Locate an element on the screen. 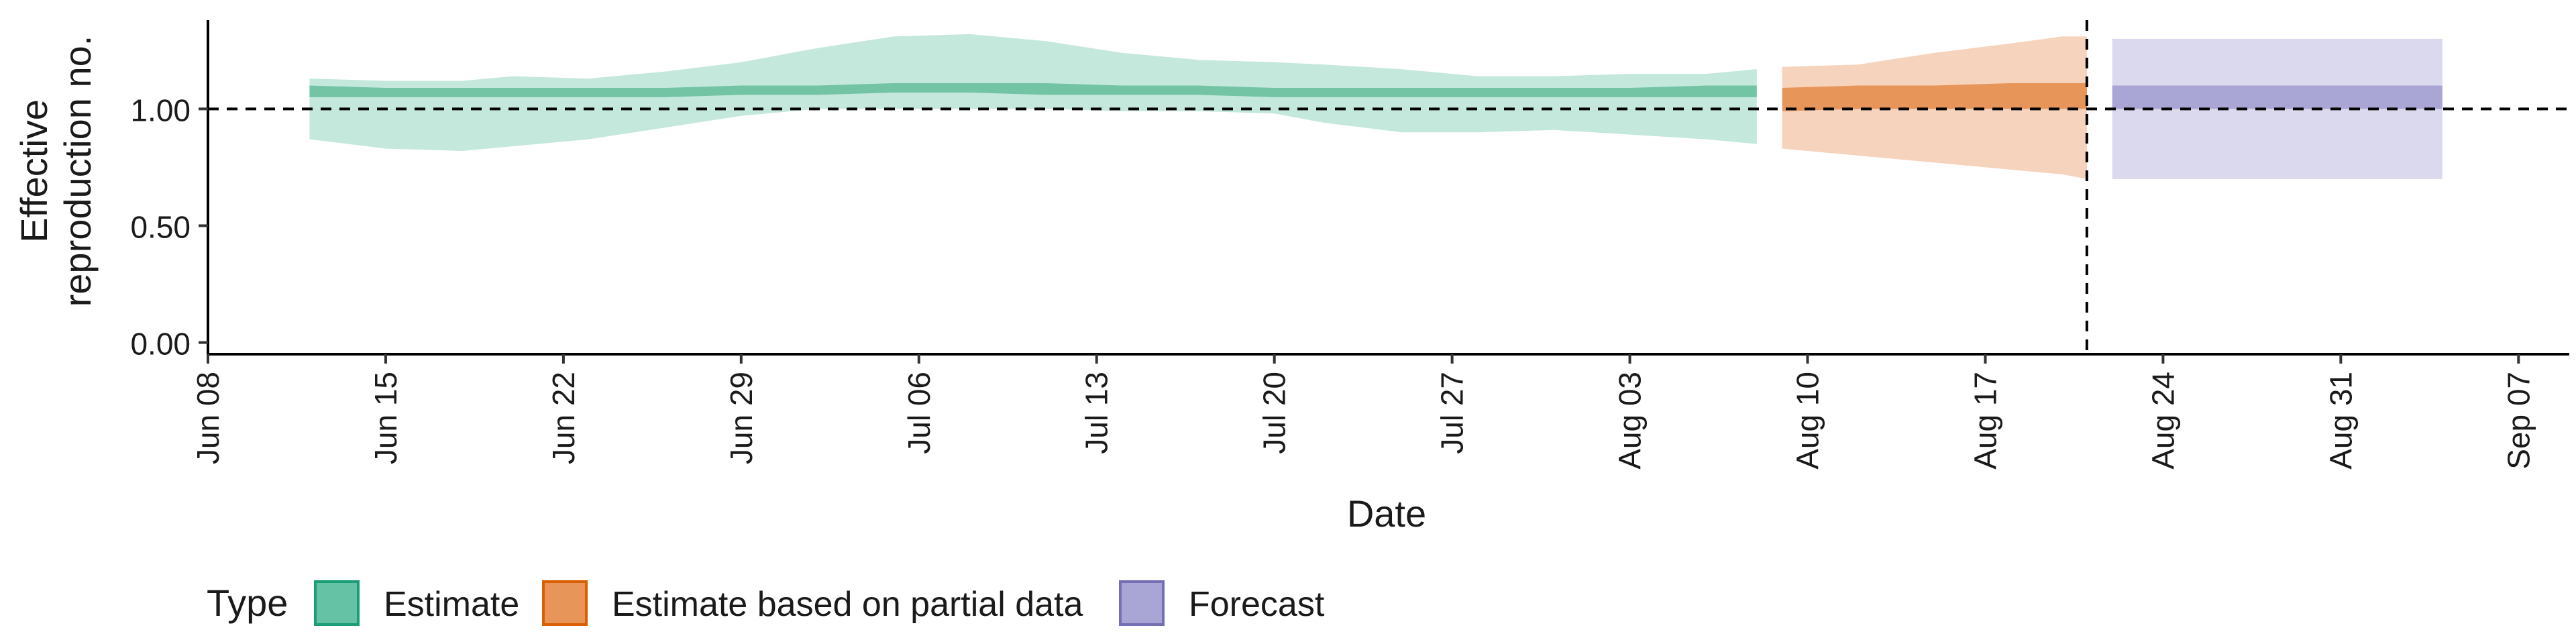  legend-item-2: Estimate based on partial data is located at coordinates (812, 603).